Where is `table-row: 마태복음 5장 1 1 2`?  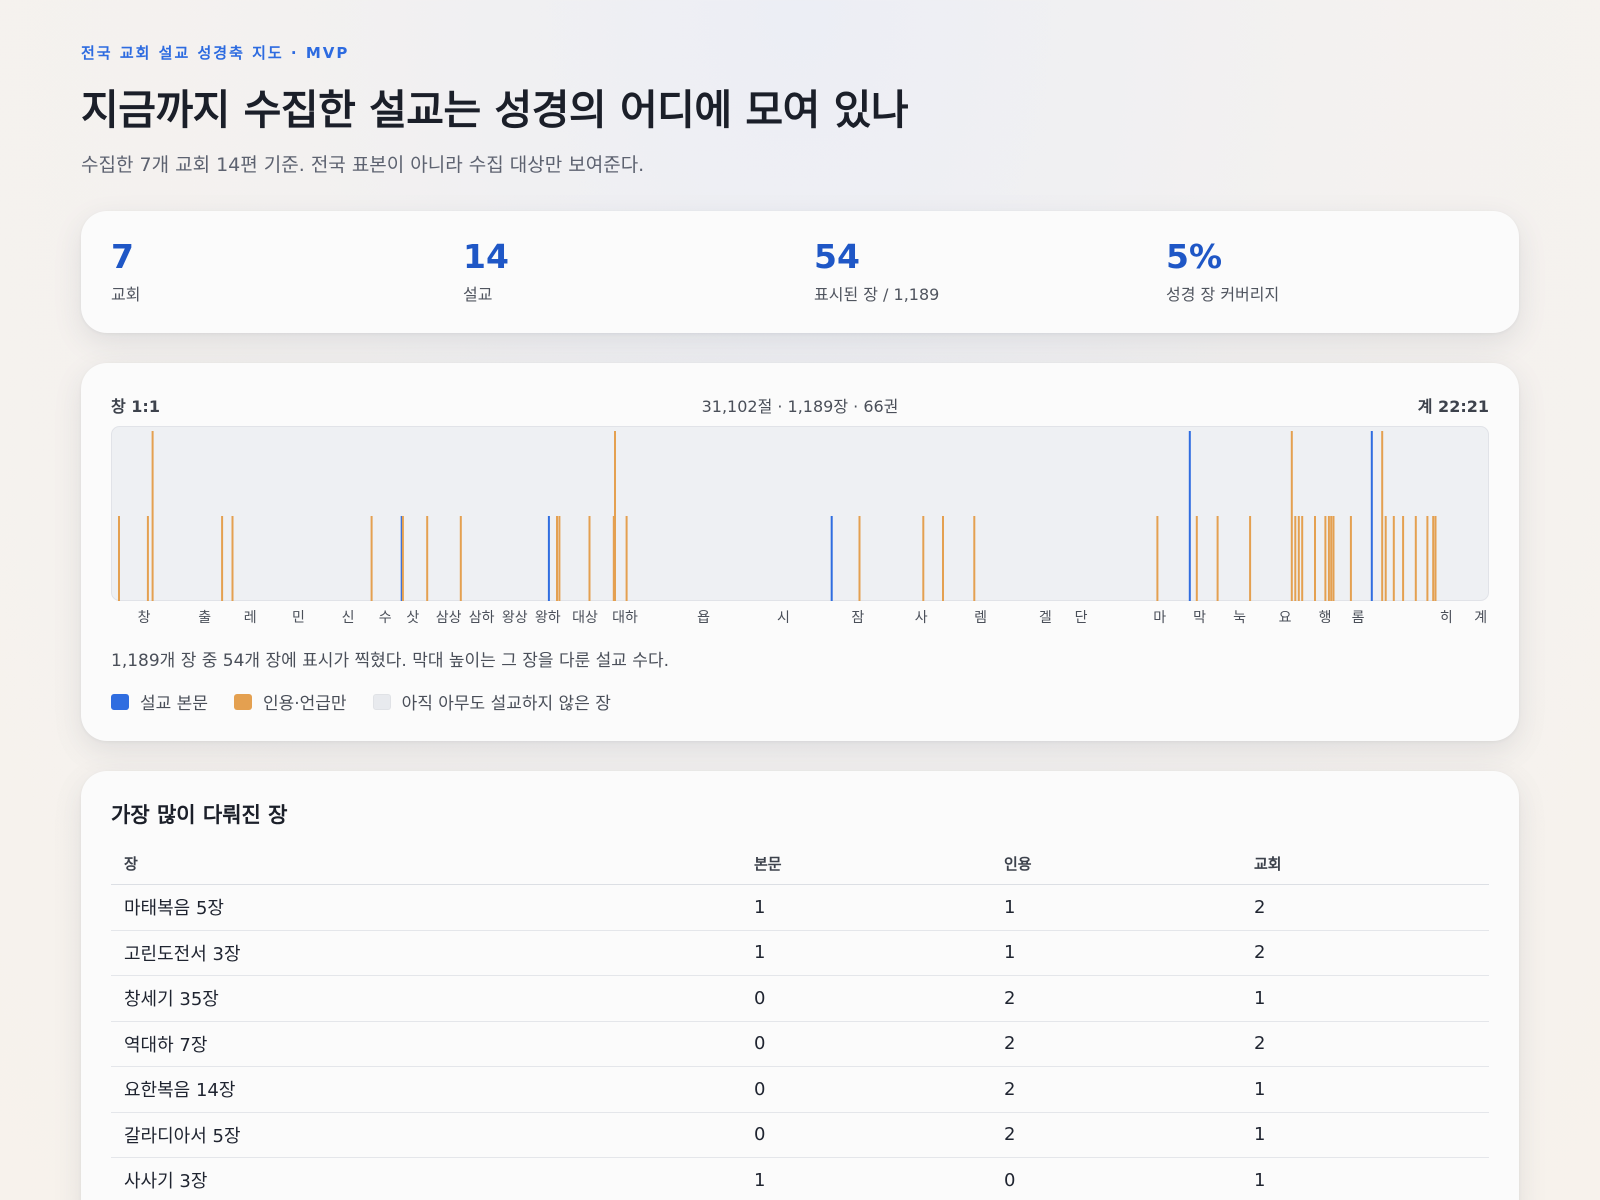
table-row: 마태복음 5장 1 1 2 is located at coordinates (800, 908).